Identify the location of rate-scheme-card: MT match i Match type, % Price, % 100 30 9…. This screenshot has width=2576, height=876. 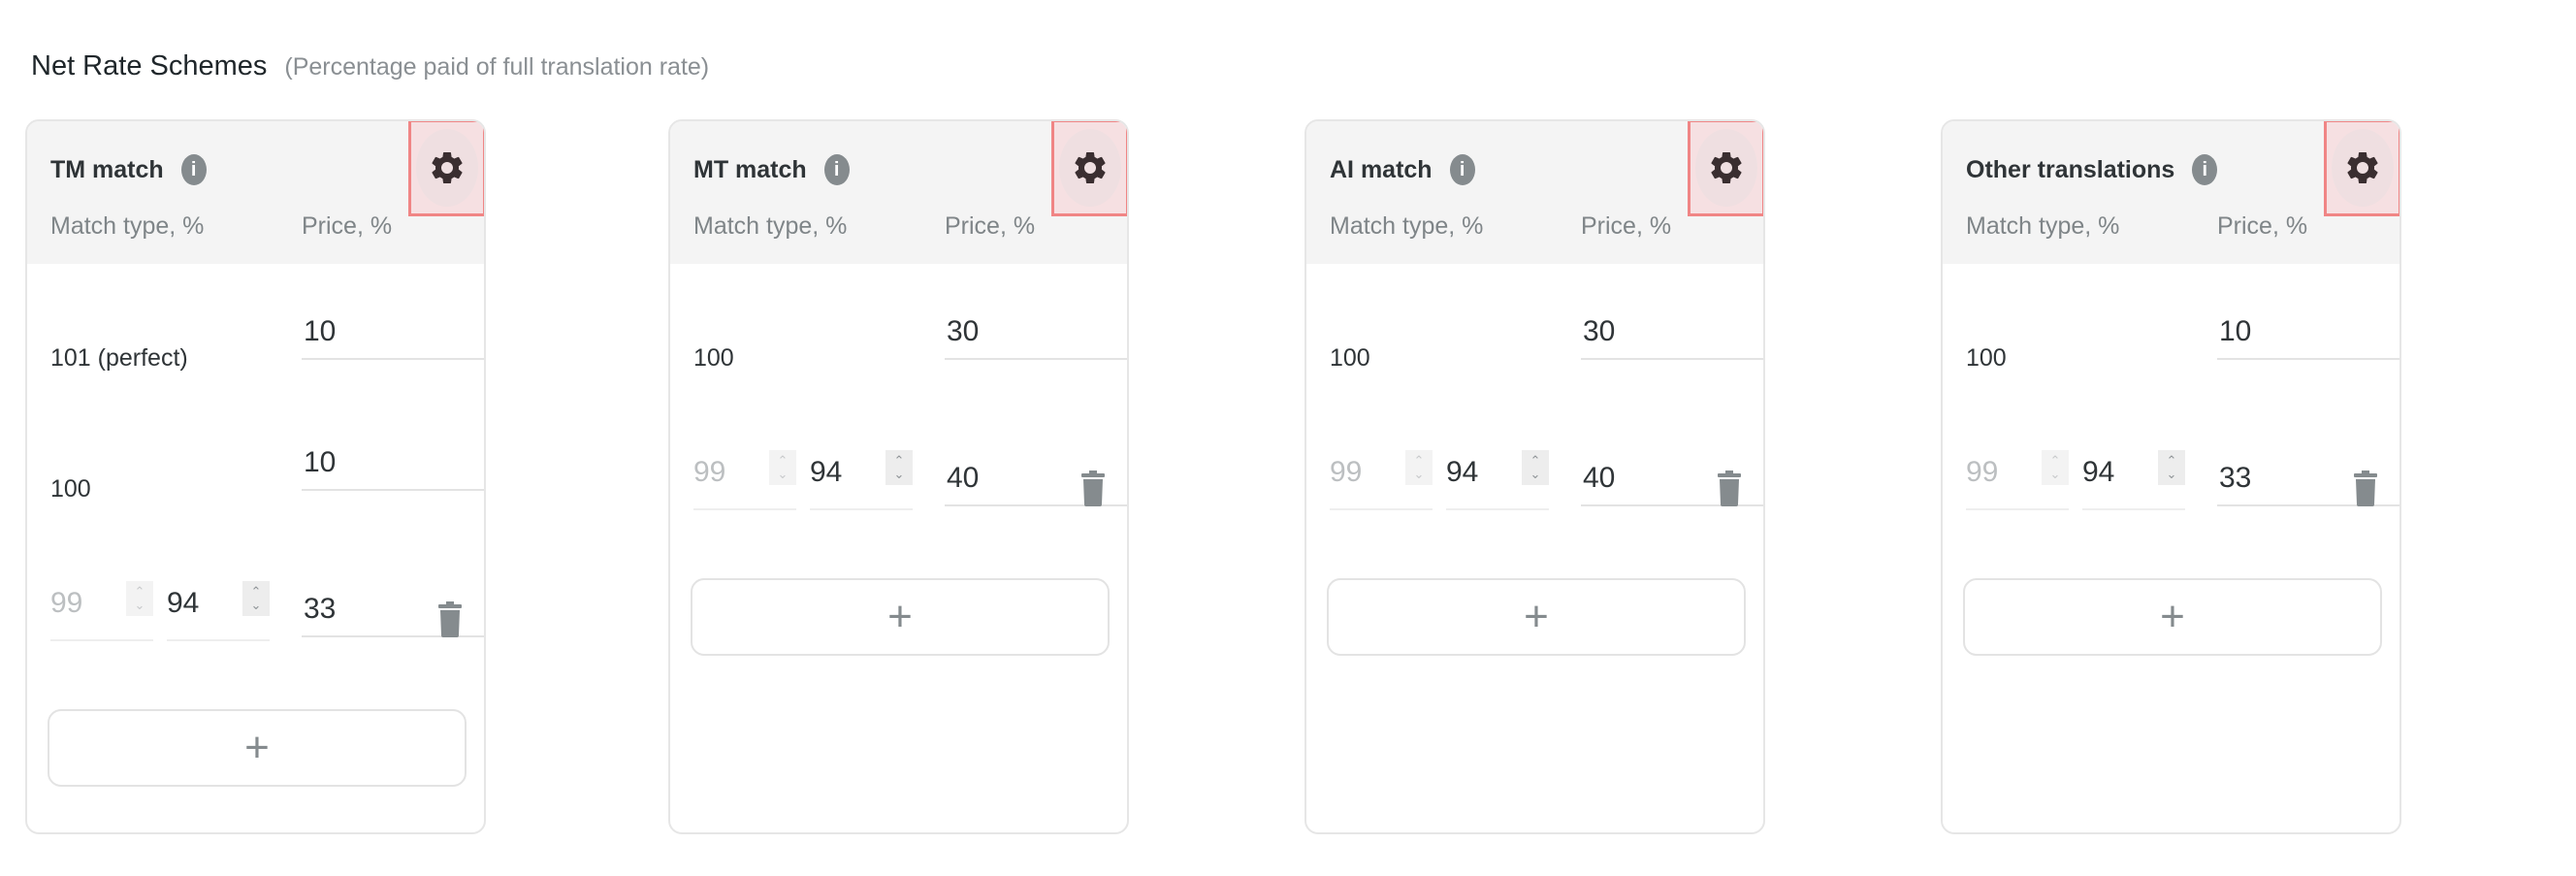
(898, 476).